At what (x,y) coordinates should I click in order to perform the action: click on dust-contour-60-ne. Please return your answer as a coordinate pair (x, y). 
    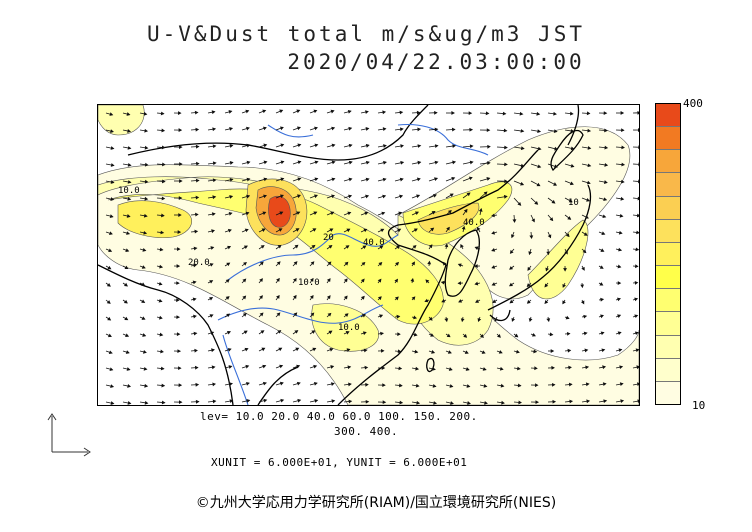
    Looking at the image, I should click on (448, 218).